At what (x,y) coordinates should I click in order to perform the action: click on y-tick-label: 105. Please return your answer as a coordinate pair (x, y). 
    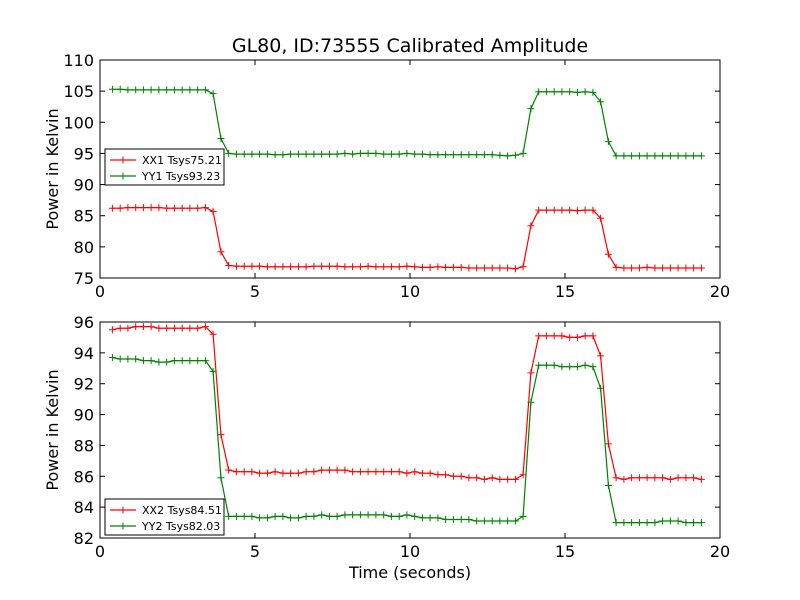
    Looking at the image, I should click on (78, 91).